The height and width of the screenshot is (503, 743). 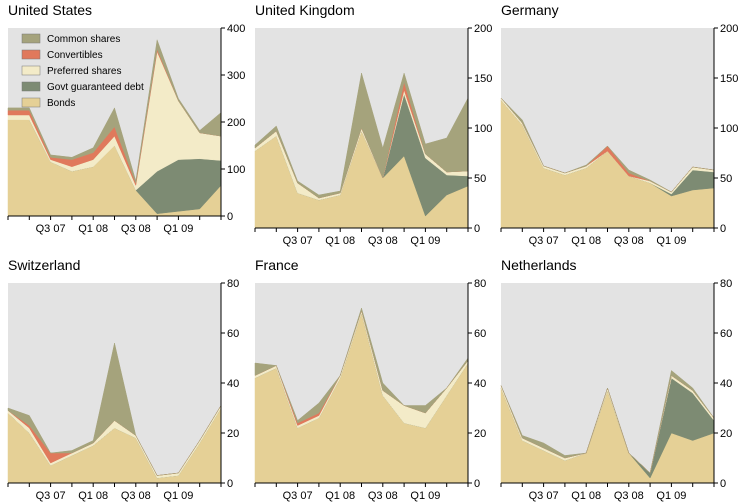 I want to click on france-y-tick-label: 40, so click(x=480, y=384).